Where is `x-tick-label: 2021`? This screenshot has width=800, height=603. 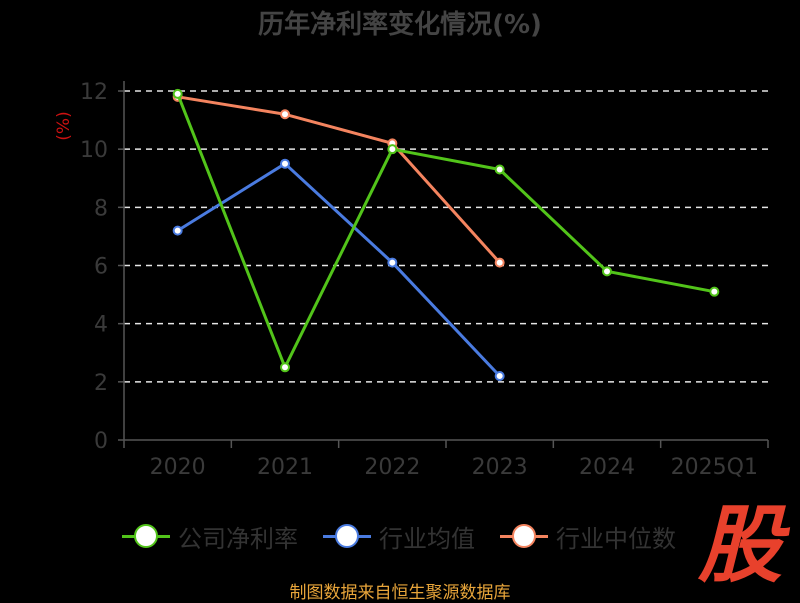 x-tick-label: 2021 is located at coordinates (285, 467).